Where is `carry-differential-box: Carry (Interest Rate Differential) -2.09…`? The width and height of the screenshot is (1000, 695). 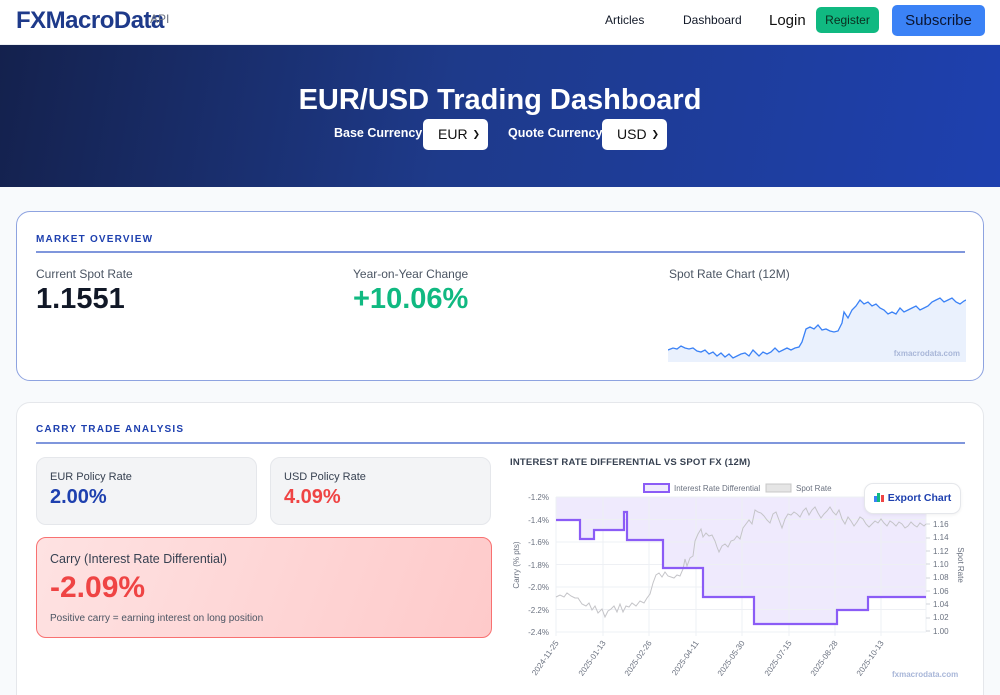 carry-differential-box: Carry (Interest Rate Differential) -2.09… is located at coordinates (264, 587).